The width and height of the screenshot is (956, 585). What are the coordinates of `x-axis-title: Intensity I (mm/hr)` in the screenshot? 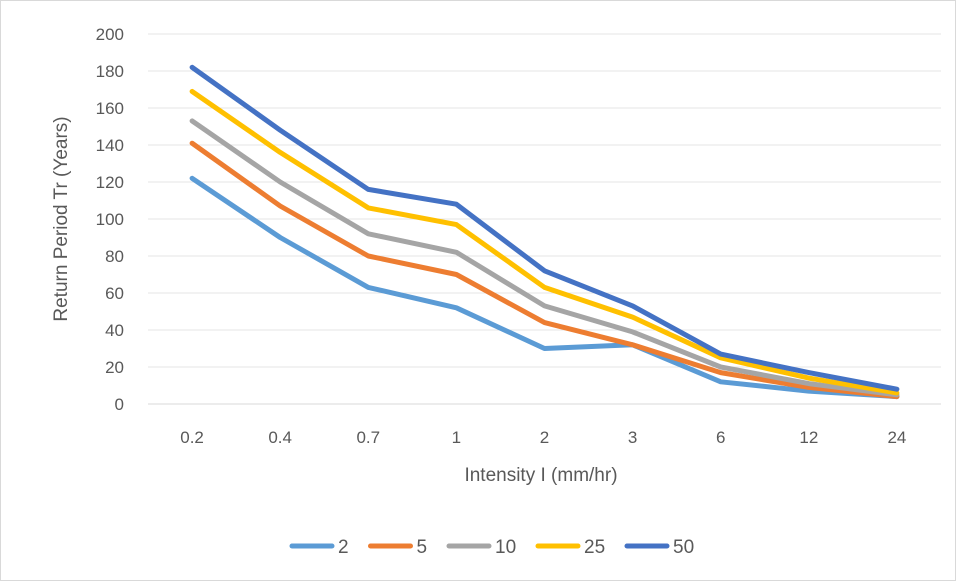 It's located at (540, 475).